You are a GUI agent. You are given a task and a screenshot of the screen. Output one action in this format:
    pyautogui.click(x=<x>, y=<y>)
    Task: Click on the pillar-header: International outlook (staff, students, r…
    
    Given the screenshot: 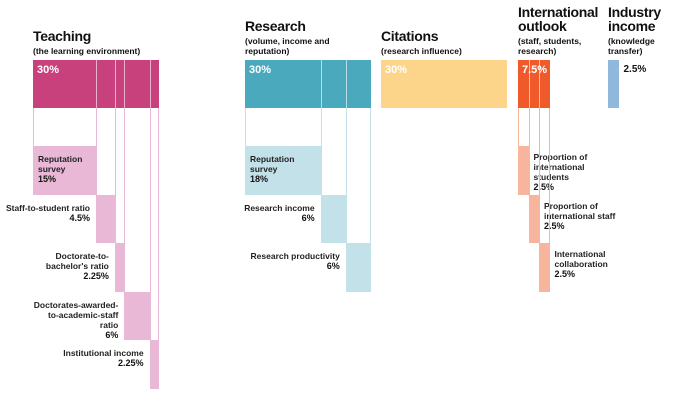 What is the action you would take?
    pyautogui.click(x=563, y=30)
    